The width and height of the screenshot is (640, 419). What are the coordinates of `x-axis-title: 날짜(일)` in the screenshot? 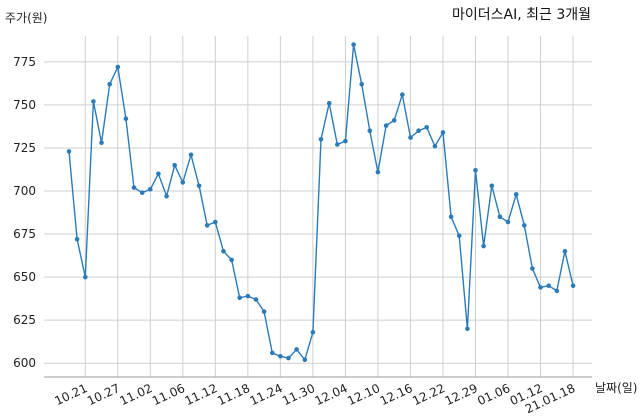 It's located at (616, 388).